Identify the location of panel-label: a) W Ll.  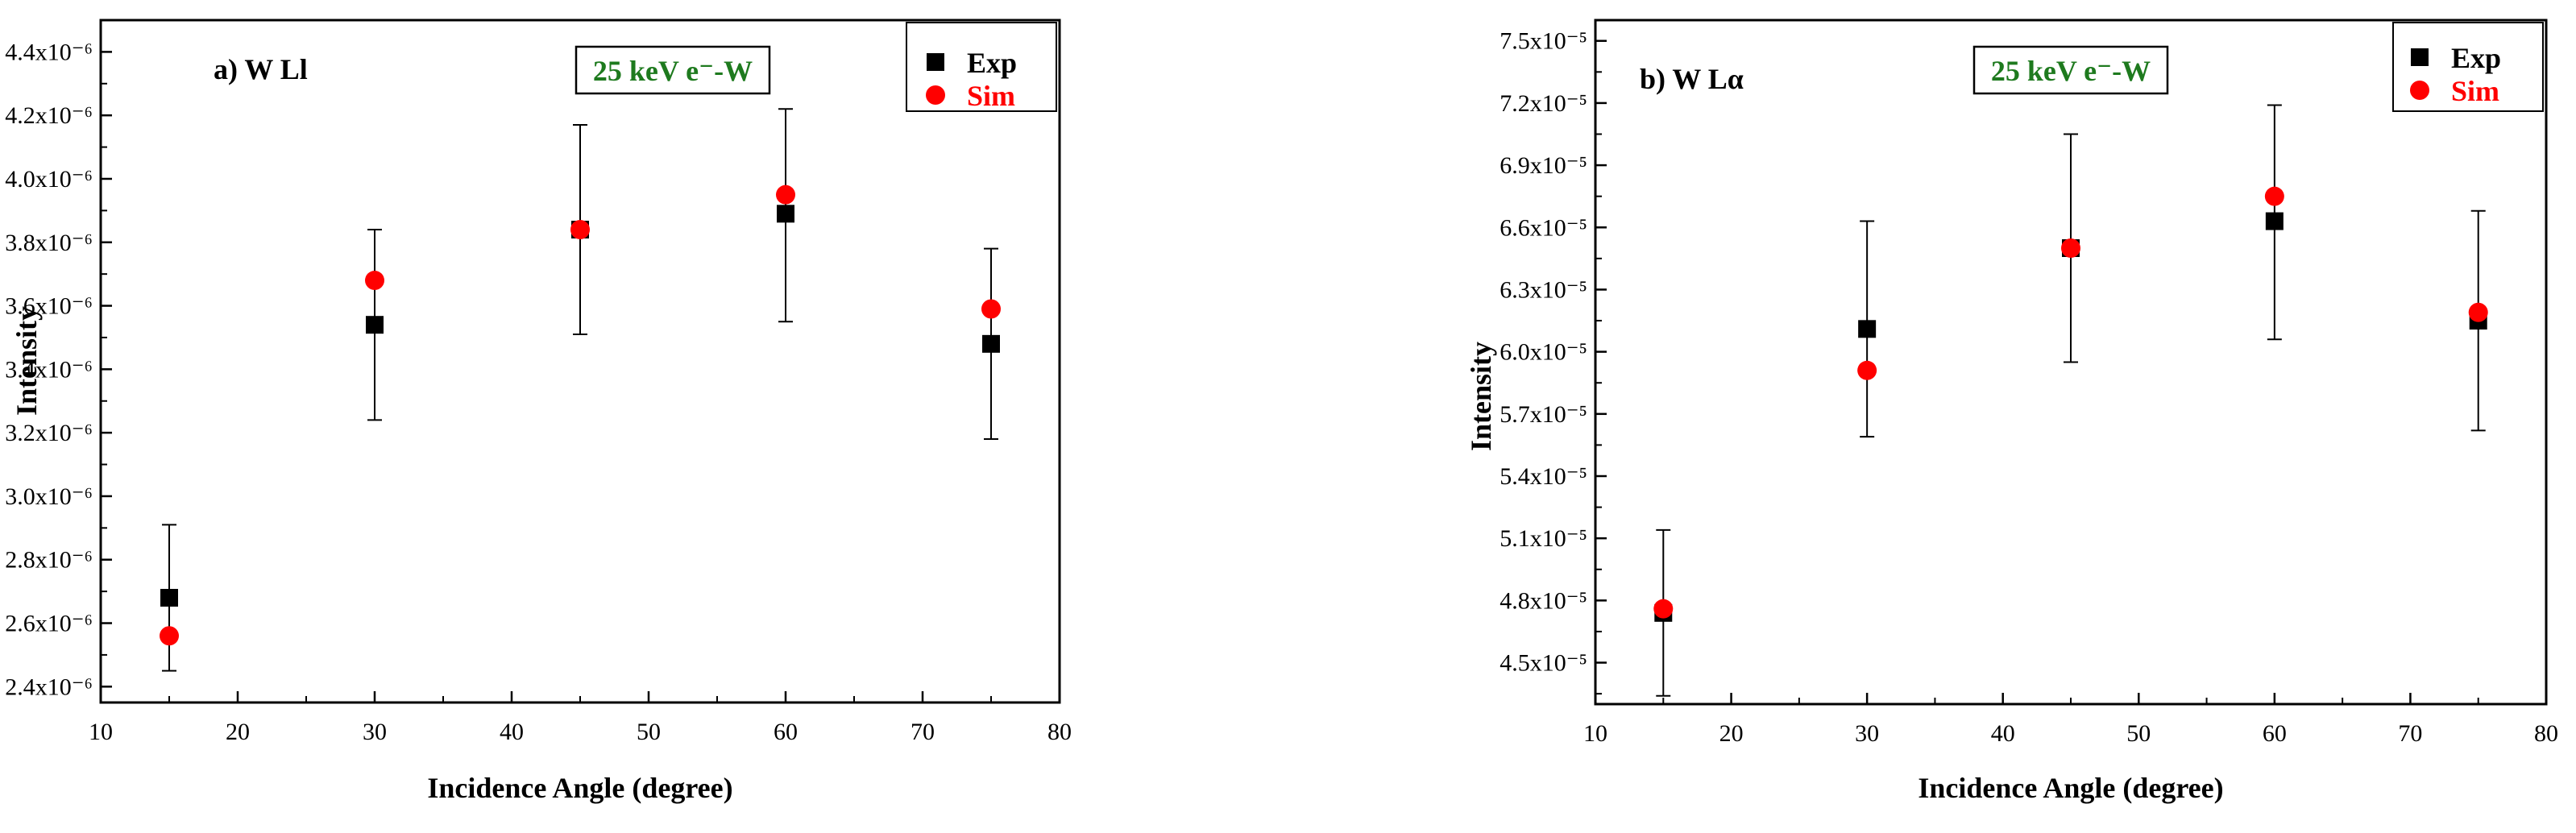
(261, 69).